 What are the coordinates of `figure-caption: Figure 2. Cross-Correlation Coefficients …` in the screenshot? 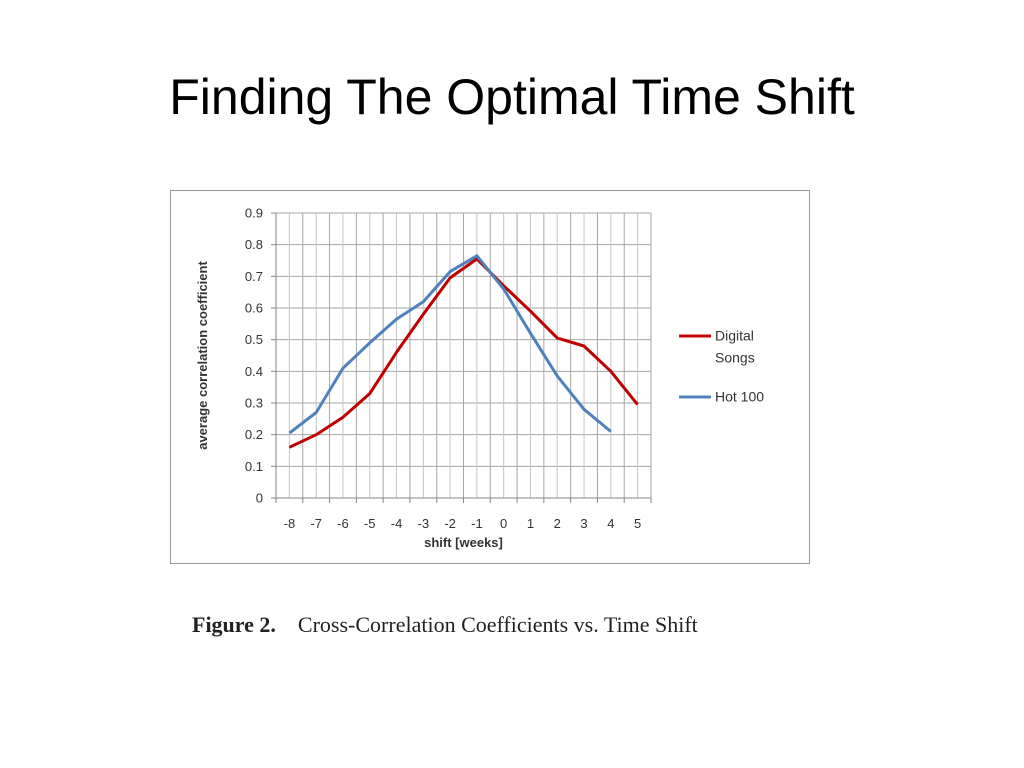 It's located at (445, 625).